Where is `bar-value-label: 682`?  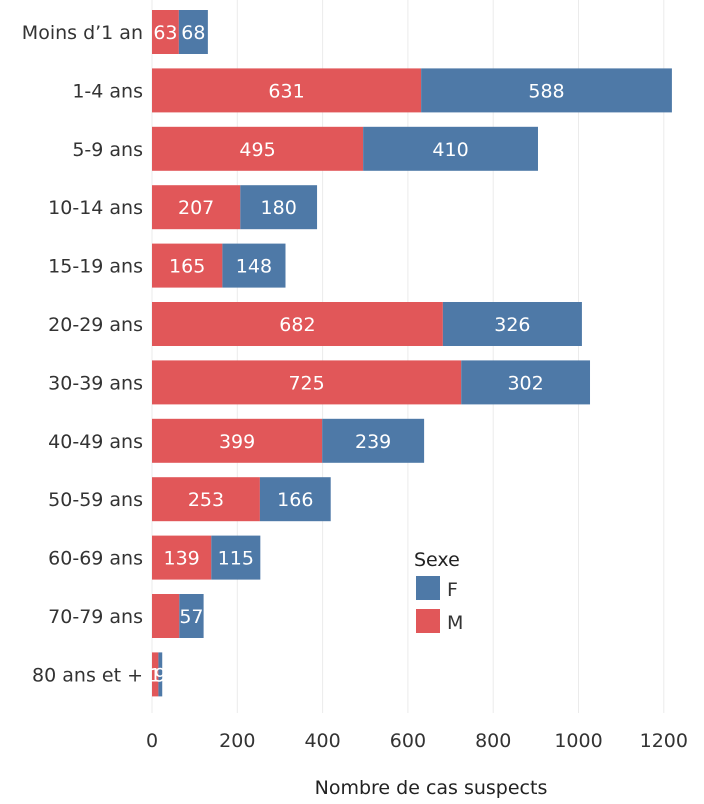 bar-value-label: 682 is located at coordinates (297, 325).